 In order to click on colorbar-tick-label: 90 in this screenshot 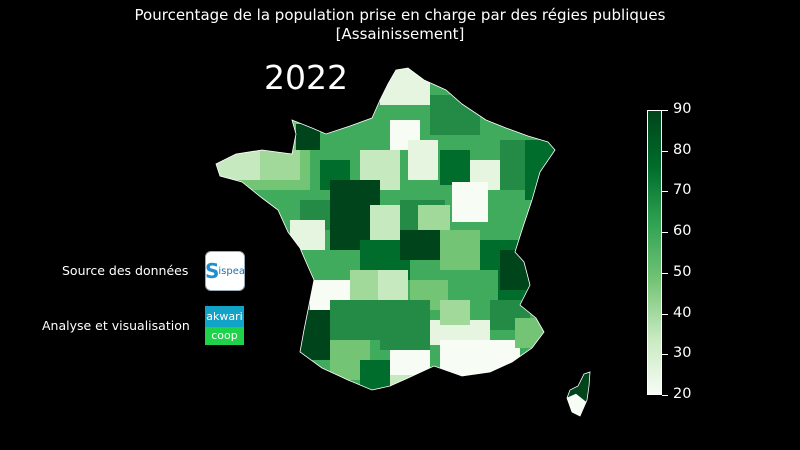, I will do `click(682, 109)`.